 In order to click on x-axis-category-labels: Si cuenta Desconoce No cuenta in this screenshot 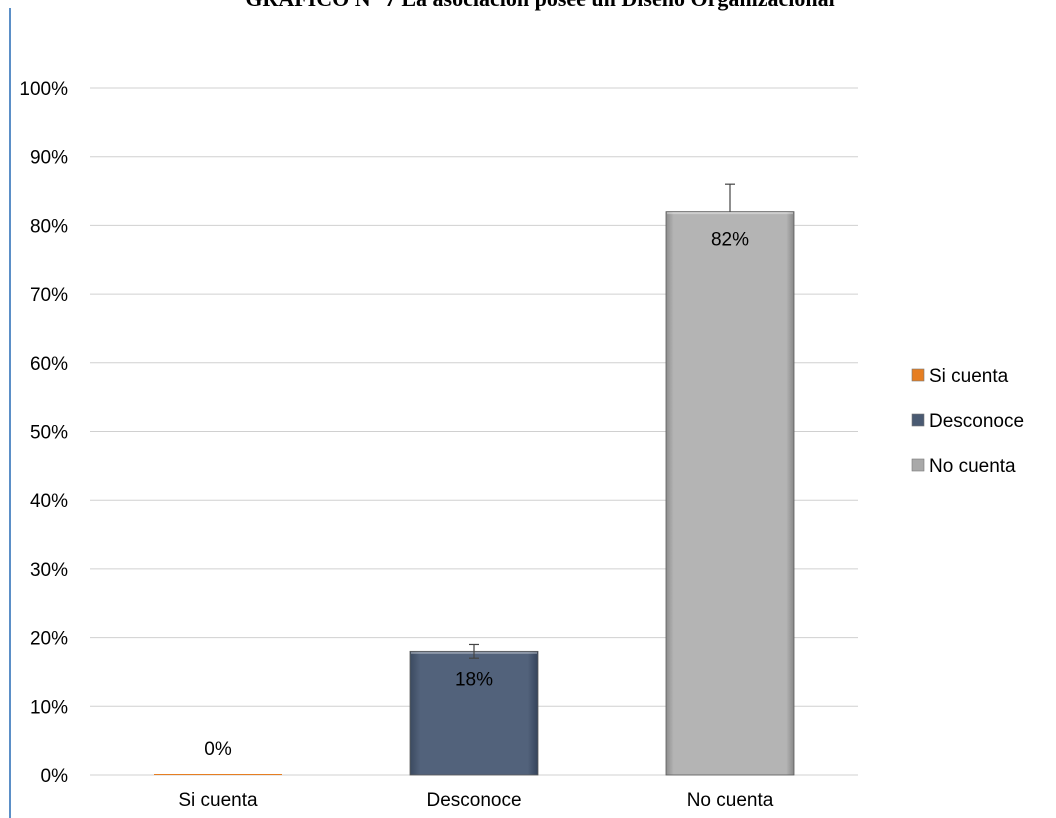, I will do `click(475, 800)`.